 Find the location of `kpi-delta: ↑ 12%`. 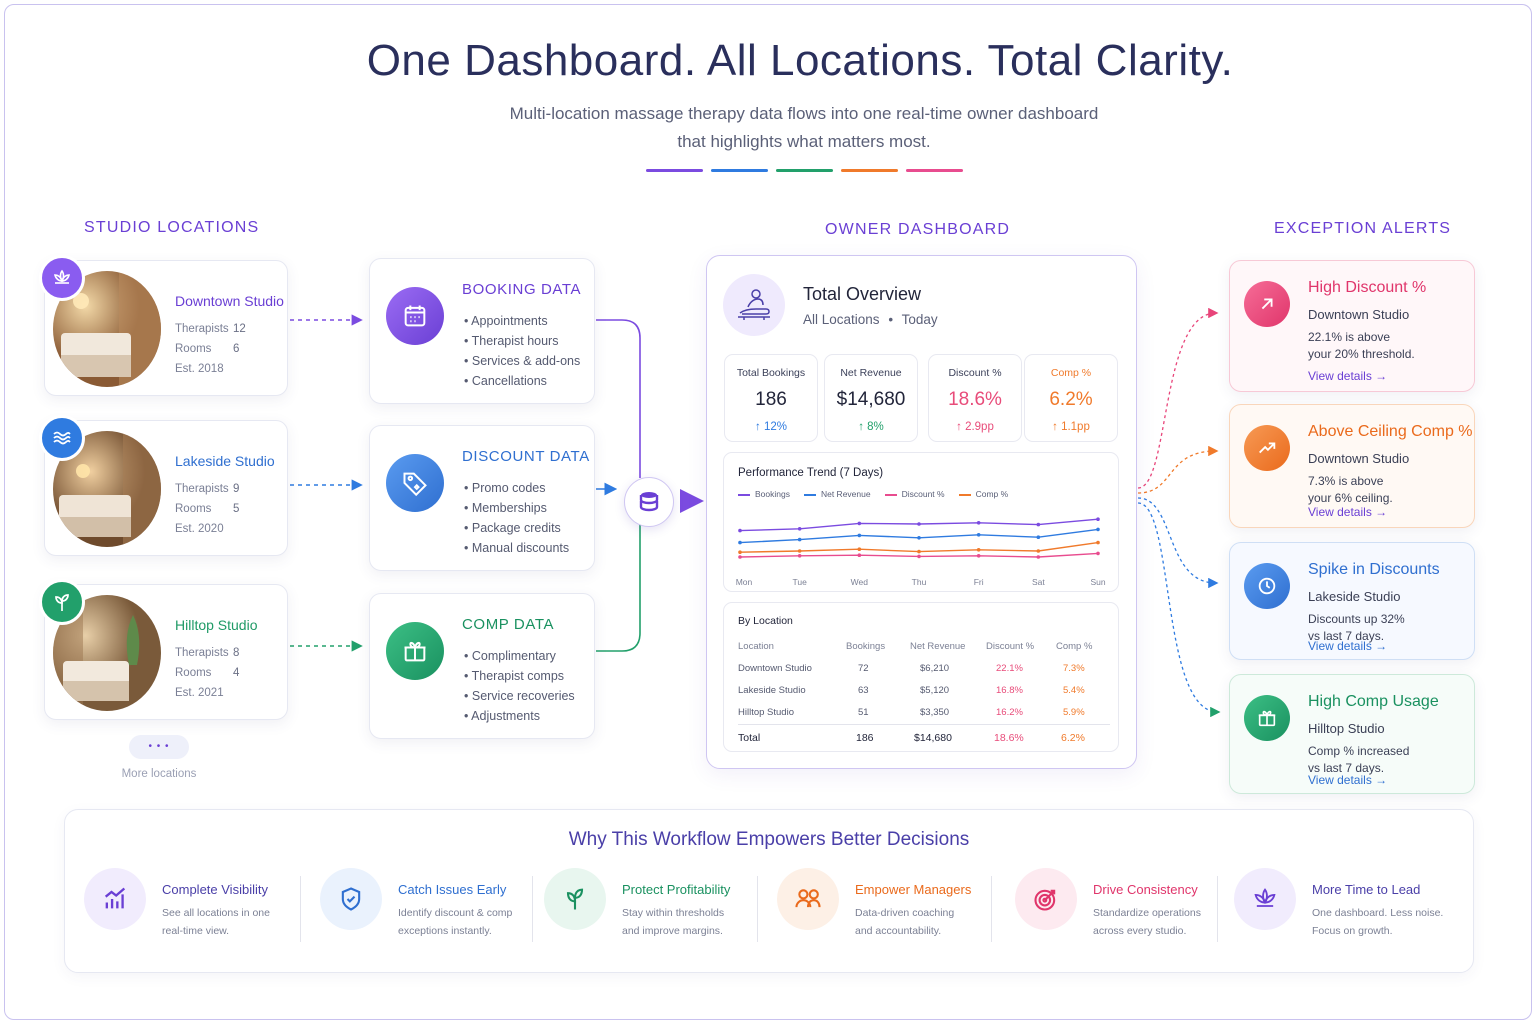

kpi-delta: ↑ 12% is located at coordinates (771, 427).